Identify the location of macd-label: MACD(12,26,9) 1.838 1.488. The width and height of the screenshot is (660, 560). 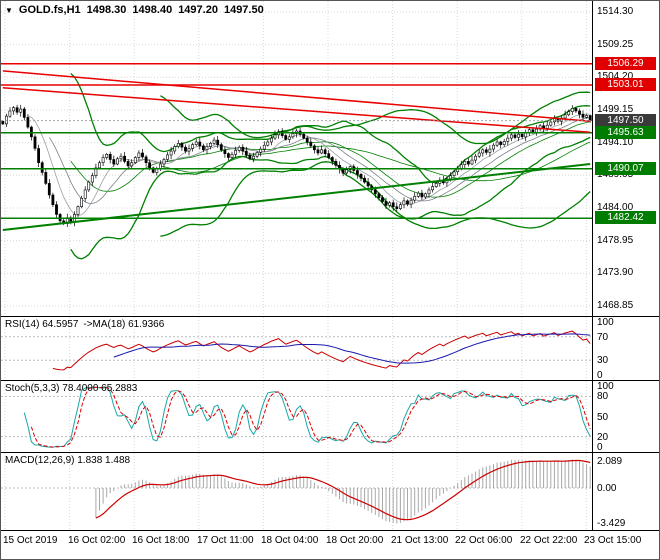
(68, 460).